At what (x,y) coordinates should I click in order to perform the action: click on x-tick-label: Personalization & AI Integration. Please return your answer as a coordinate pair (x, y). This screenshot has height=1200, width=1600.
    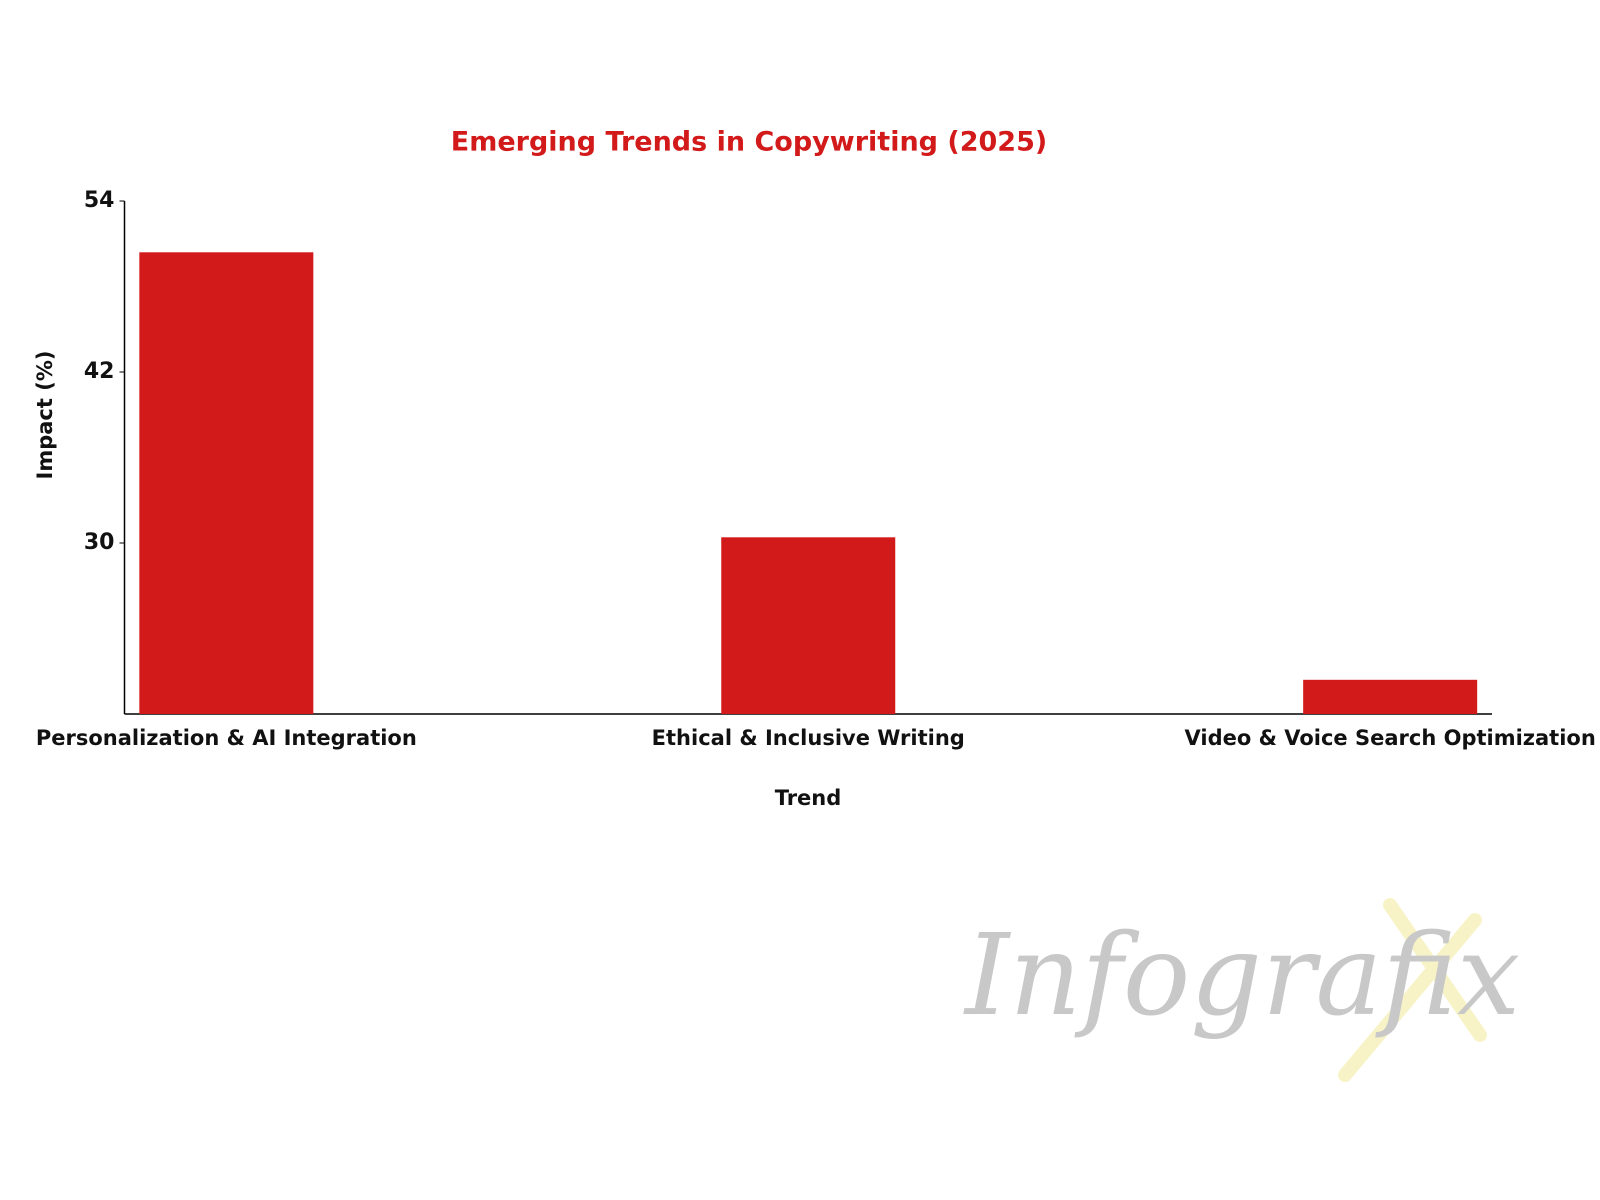
    Looking at the image, I should click on (226, 738).